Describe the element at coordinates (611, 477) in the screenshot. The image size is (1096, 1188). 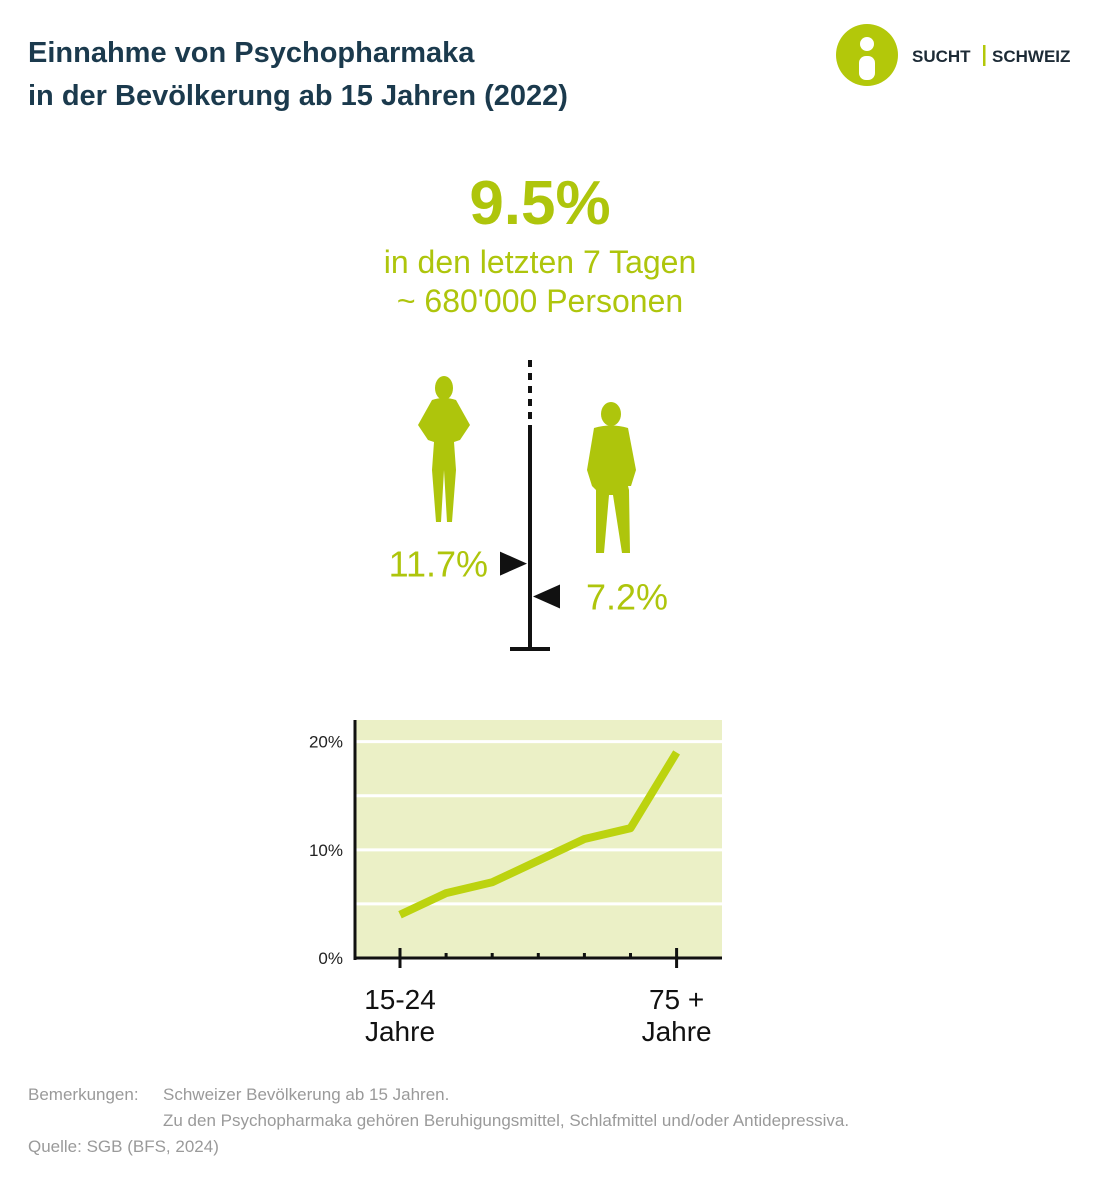
I see `man-icon` at that location.